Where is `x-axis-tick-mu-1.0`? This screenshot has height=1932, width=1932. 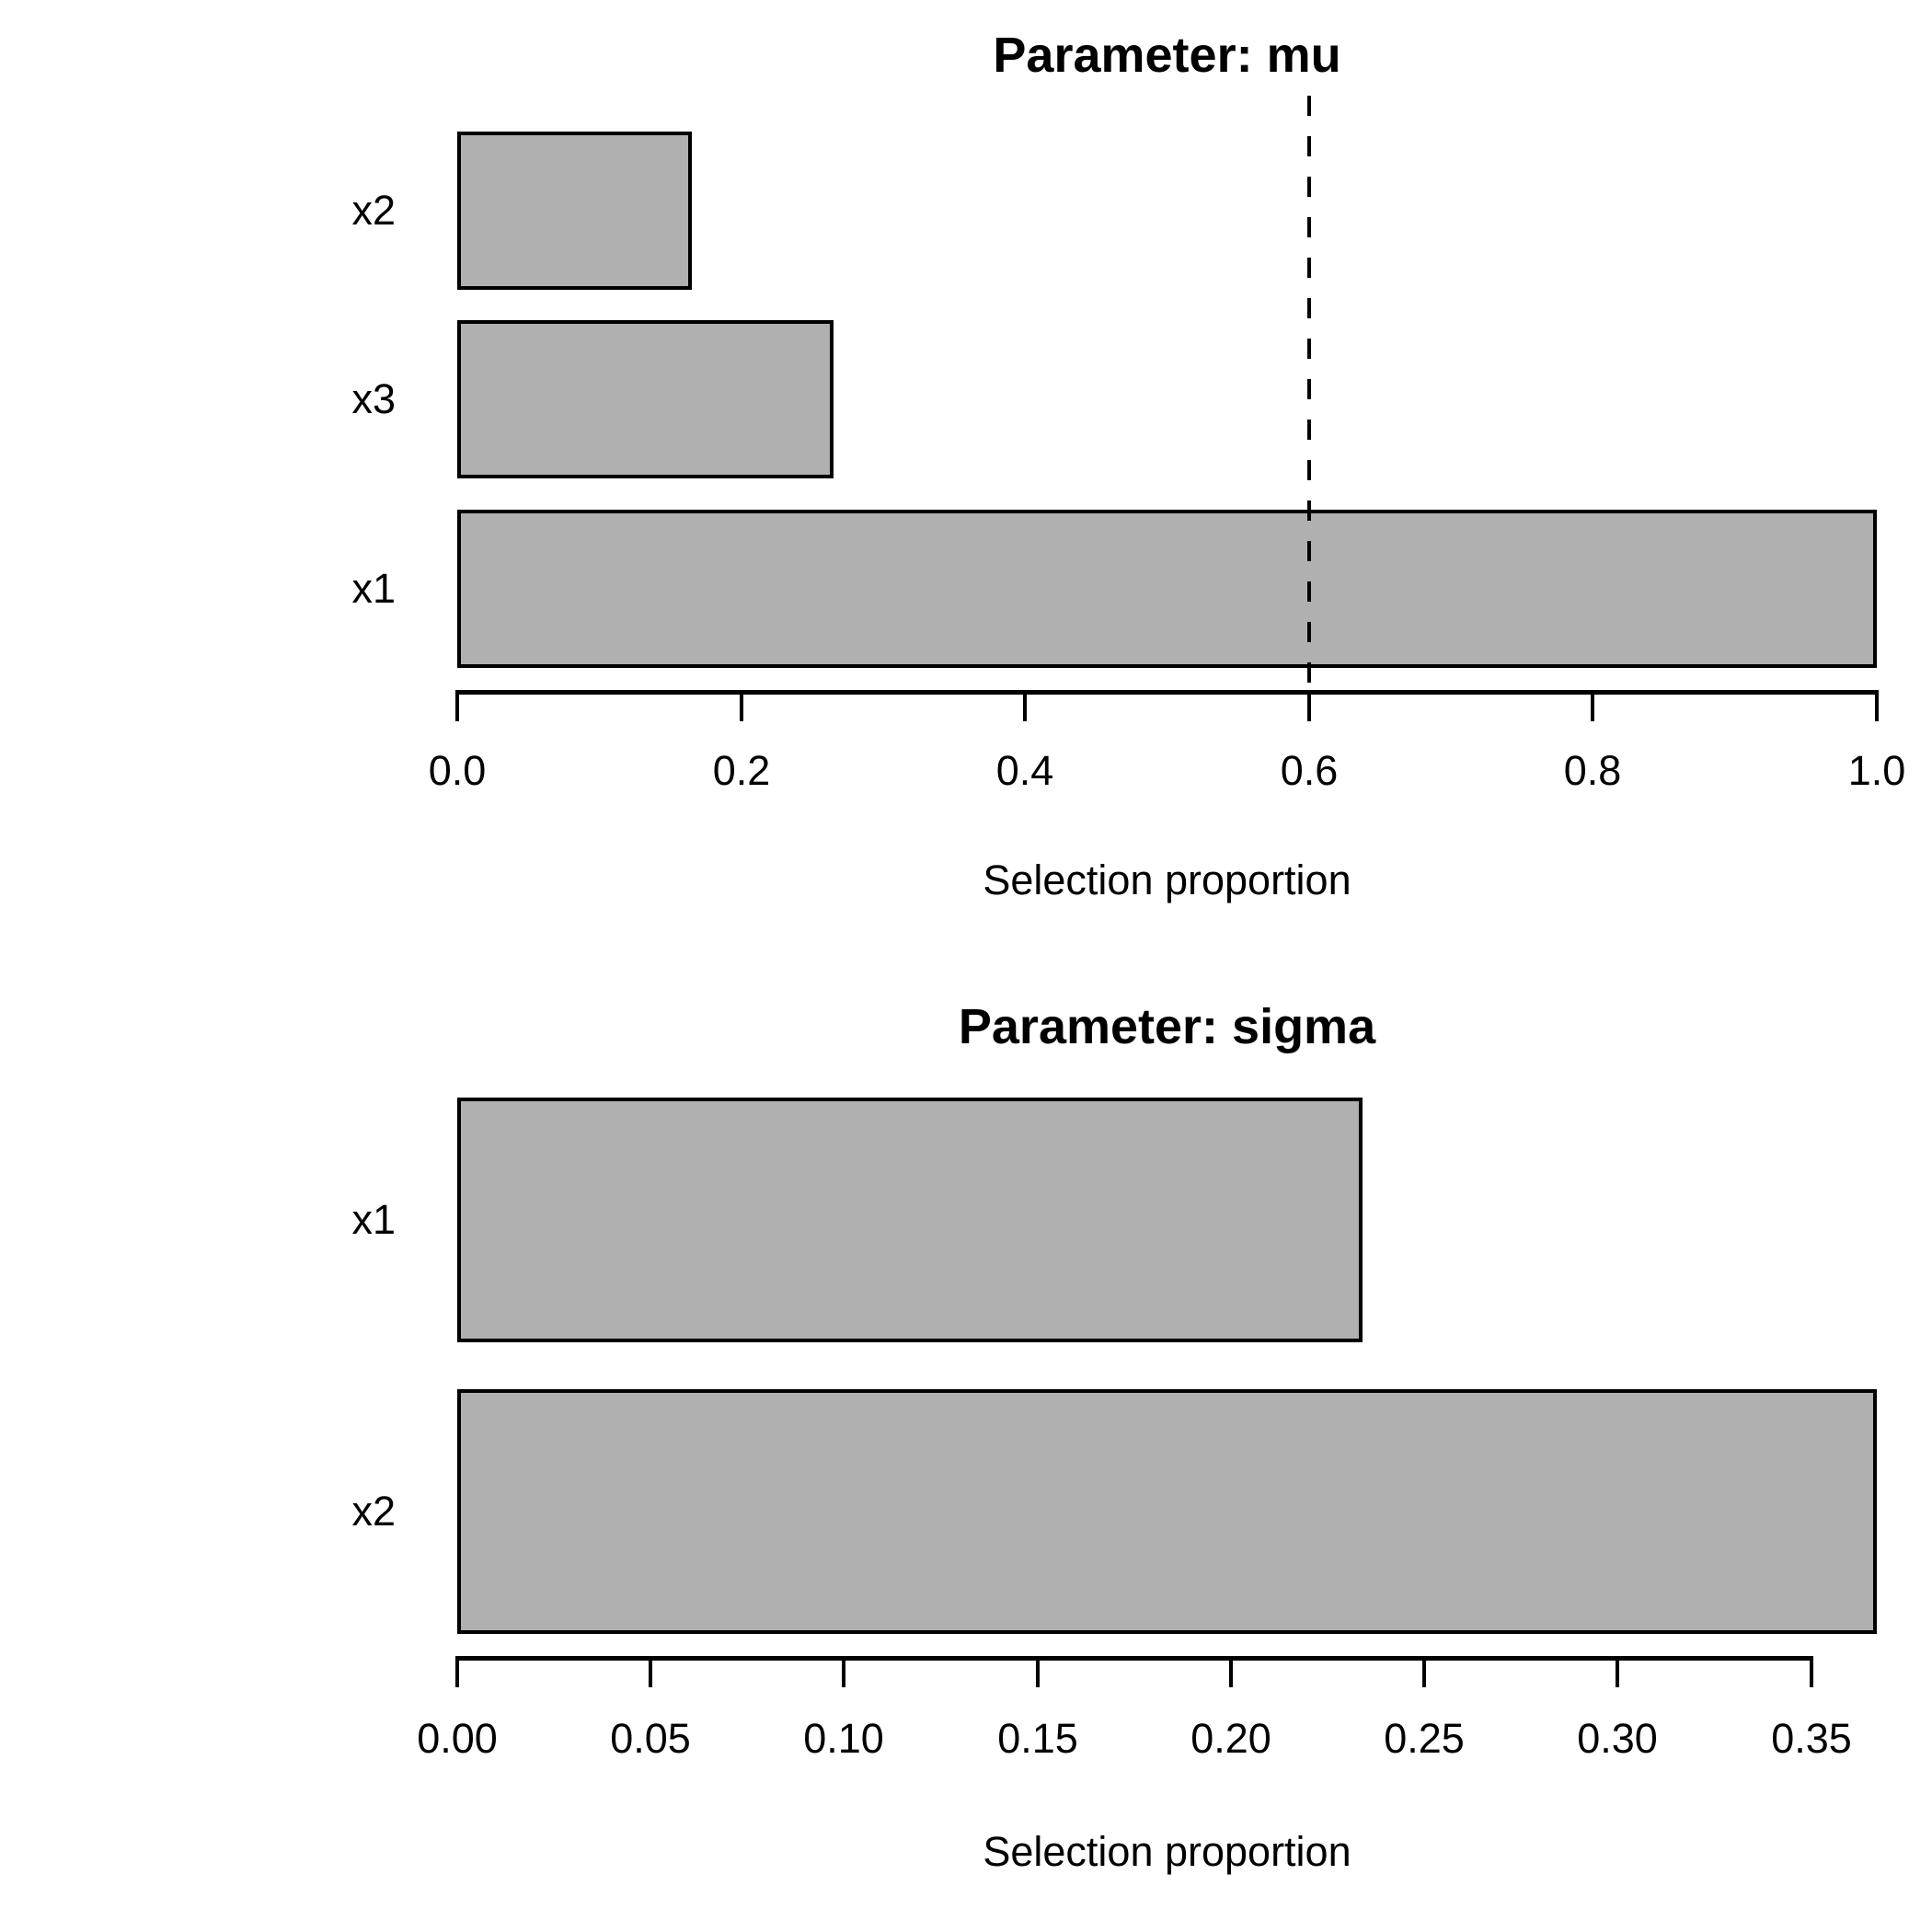 x-axis-tick-mu-1.0 is located at coordinates (1877, 705).